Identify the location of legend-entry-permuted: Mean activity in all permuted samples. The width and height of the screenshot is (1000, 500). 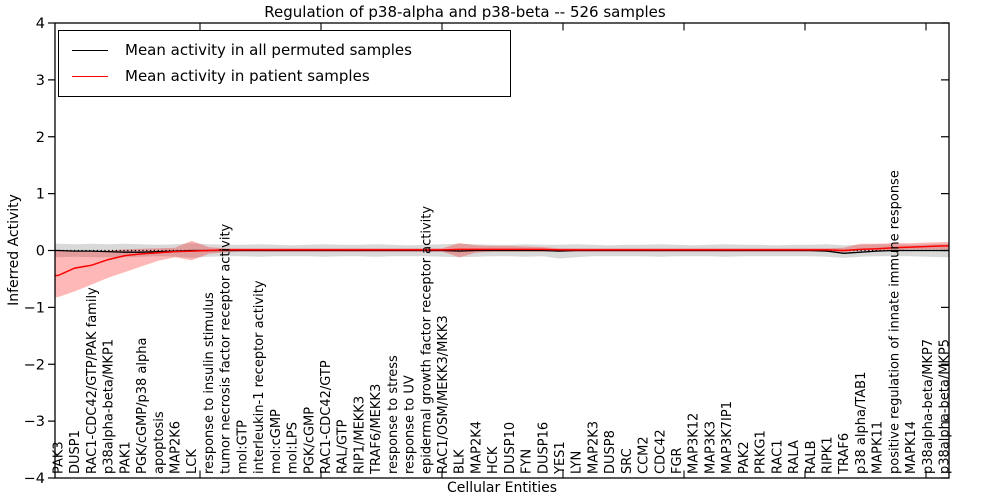
(291, 49).